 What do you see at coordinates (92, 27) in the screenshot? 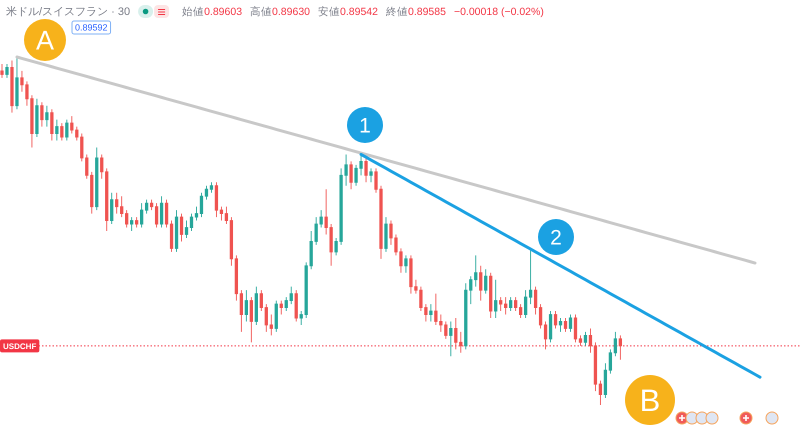
I see `annotation: 0.89592` at bounding box center [92, 27].